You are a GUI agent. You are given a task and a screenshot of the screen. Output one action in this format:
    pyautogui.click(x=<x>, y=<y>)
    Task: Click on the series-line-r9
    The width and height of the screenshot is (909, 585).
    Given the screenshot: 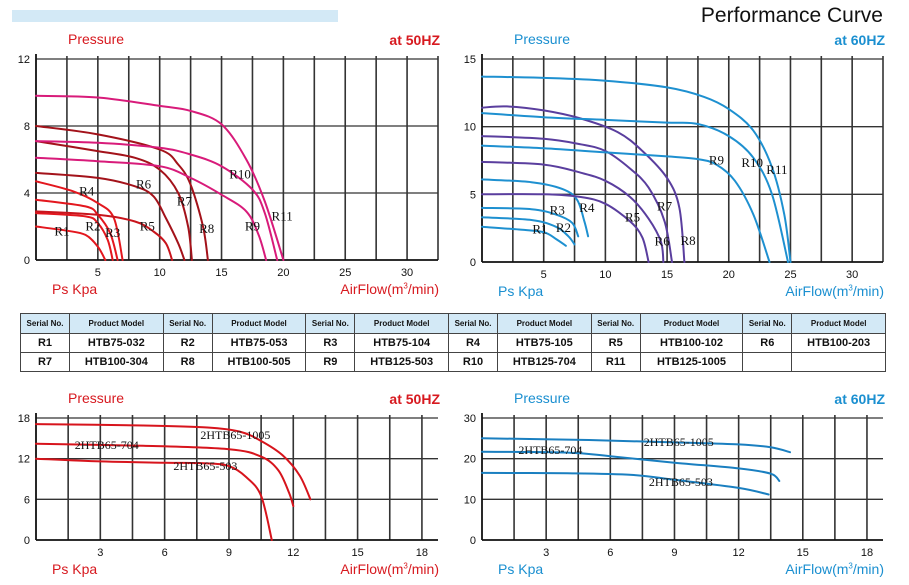 What is the action you would take?
    pyautogui.click(x=151, y=208)
    